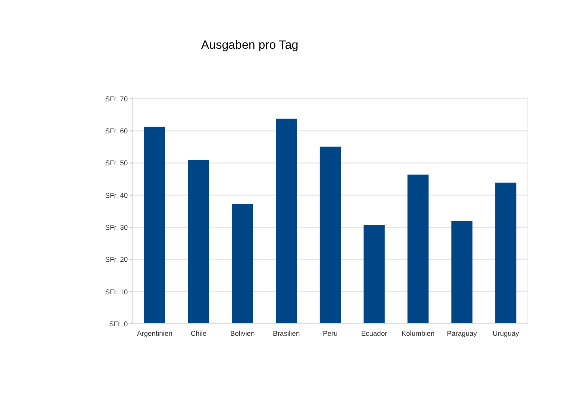 This screenshot has width=567, height=401. What do you see at coordinates (250, 45) in the screenshot?
I see `chart-title: Ausgaben pro Tag` at bounding box center [250, 45].